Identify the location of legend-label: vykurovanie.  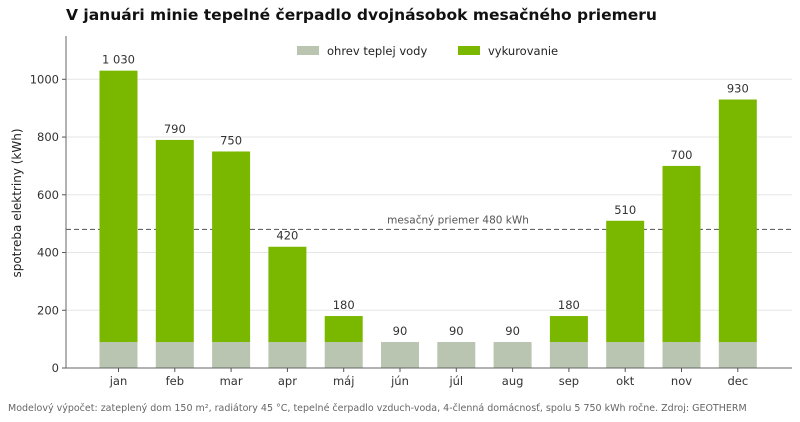
(523, 51).